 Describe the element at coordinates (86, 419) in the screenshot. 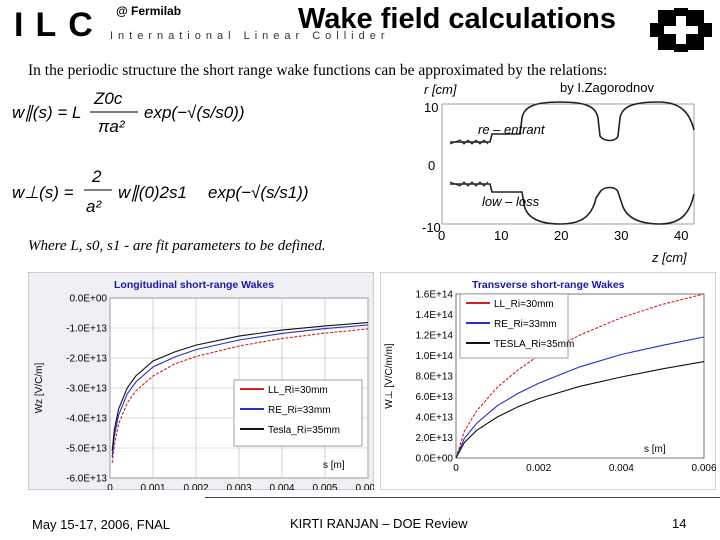

I see `y-tick-label: -4.0E+13` at that location.